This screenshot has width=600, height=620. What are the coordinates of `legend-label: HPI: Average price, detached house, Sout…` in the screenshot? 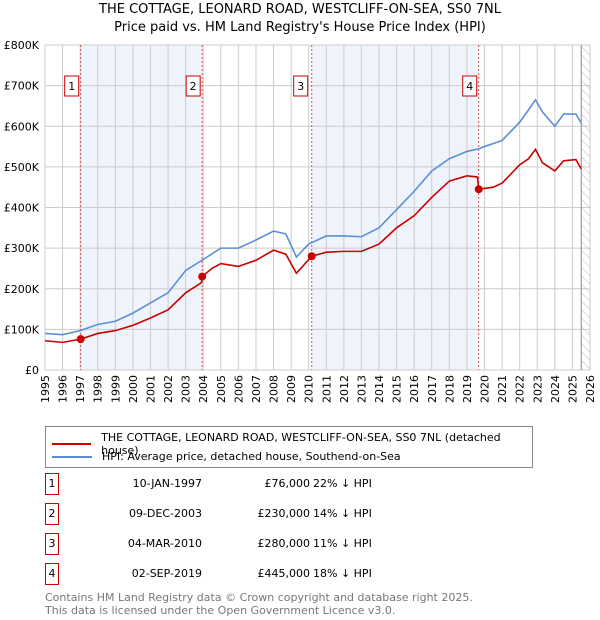 It's located at (251, 456).